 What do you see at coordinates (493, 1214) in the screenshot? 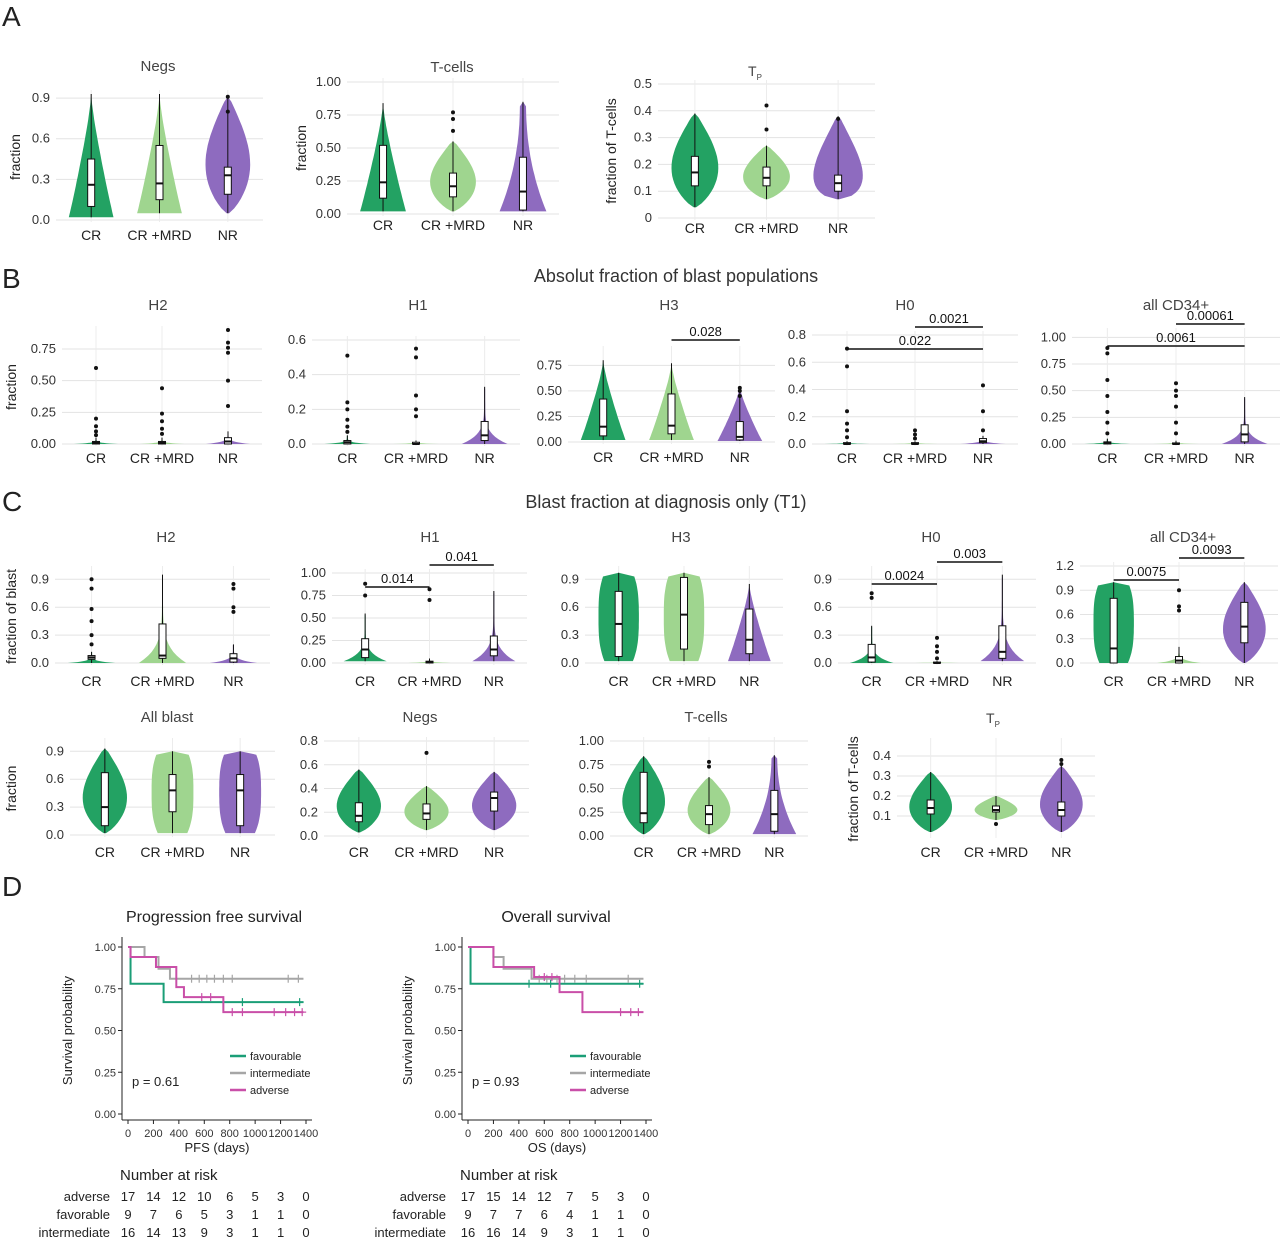
I see `risk-value: 7` at bounding box center [493, 1214].